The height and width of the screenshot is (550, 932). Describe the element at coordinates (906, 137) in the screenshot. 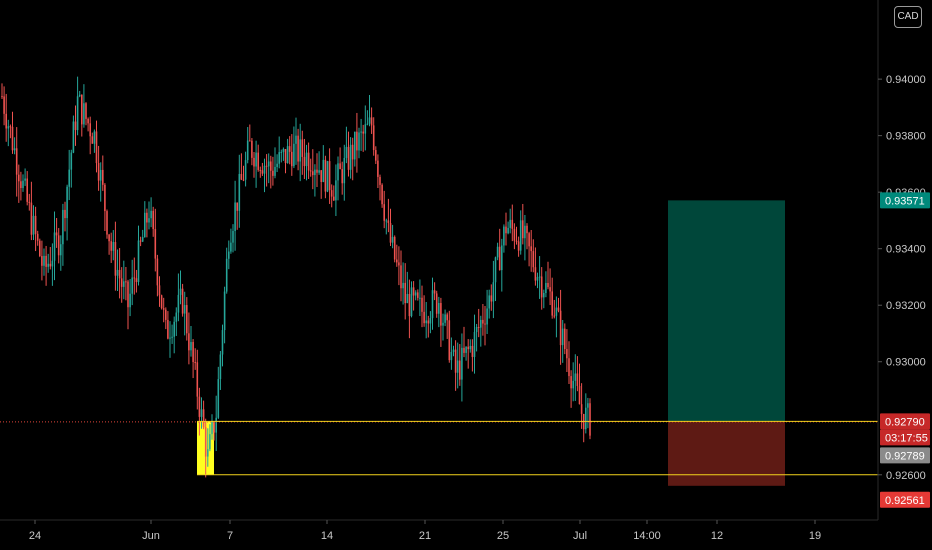

I see `y-tick-label: 0.93800` at that location.